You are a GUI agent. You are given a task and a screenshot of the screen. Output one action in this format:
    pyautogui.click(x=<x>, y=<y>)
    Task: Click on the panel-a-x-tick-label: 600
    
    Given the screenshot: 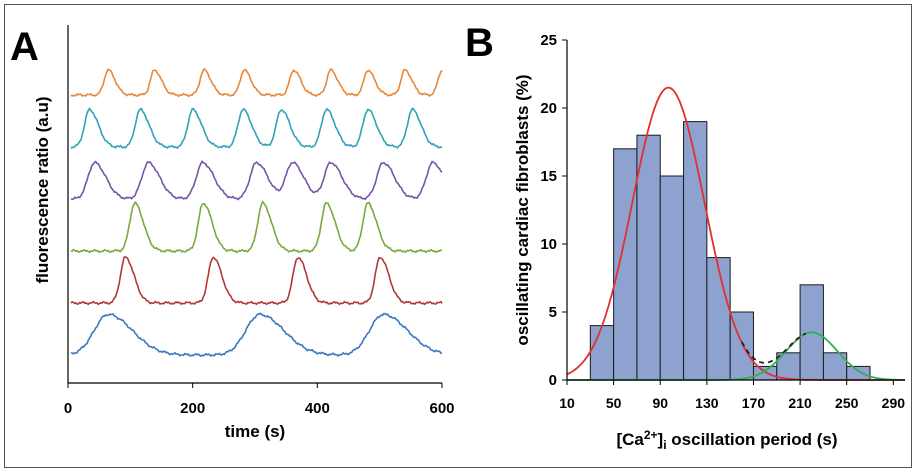 What is the action you would take?
    pyautogui.click(x=441, y=408)
    